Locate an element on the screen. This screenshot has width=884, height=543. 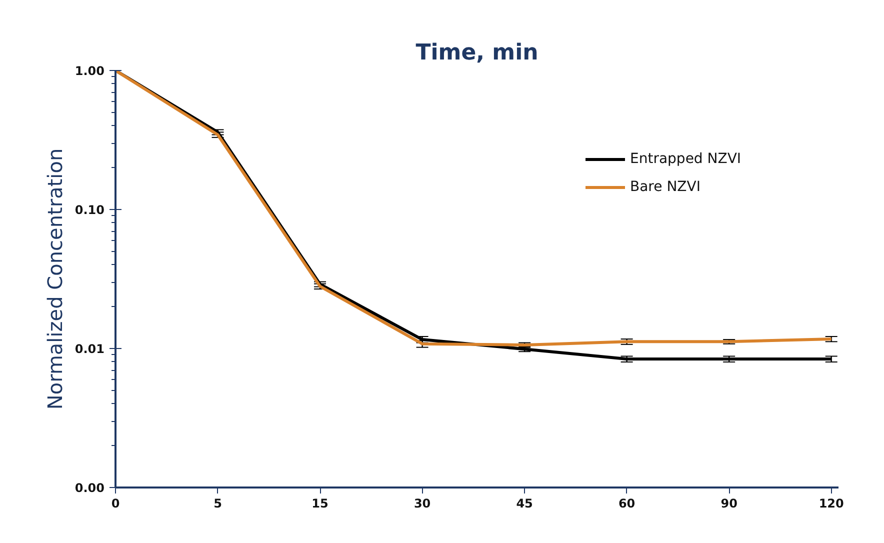
x-tick-label: 90 is located at coordinates (729, 503).